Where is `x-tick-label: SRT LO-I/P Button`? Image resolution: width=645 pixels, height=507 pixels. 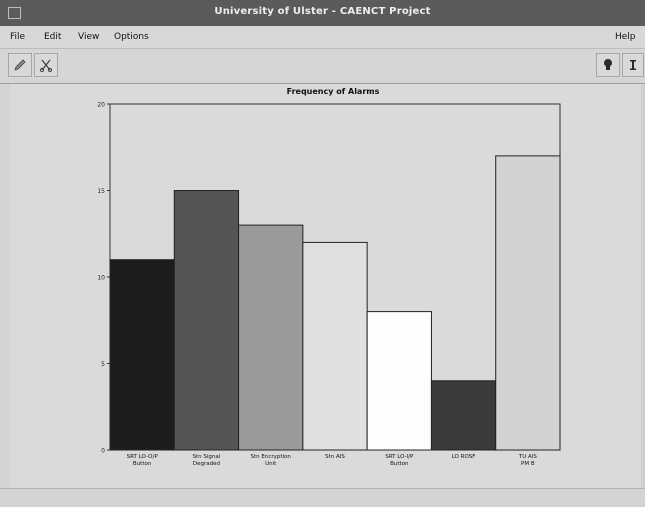 x-tick-label: SRT LO-I/P Button is located at coordinates (399, 460).